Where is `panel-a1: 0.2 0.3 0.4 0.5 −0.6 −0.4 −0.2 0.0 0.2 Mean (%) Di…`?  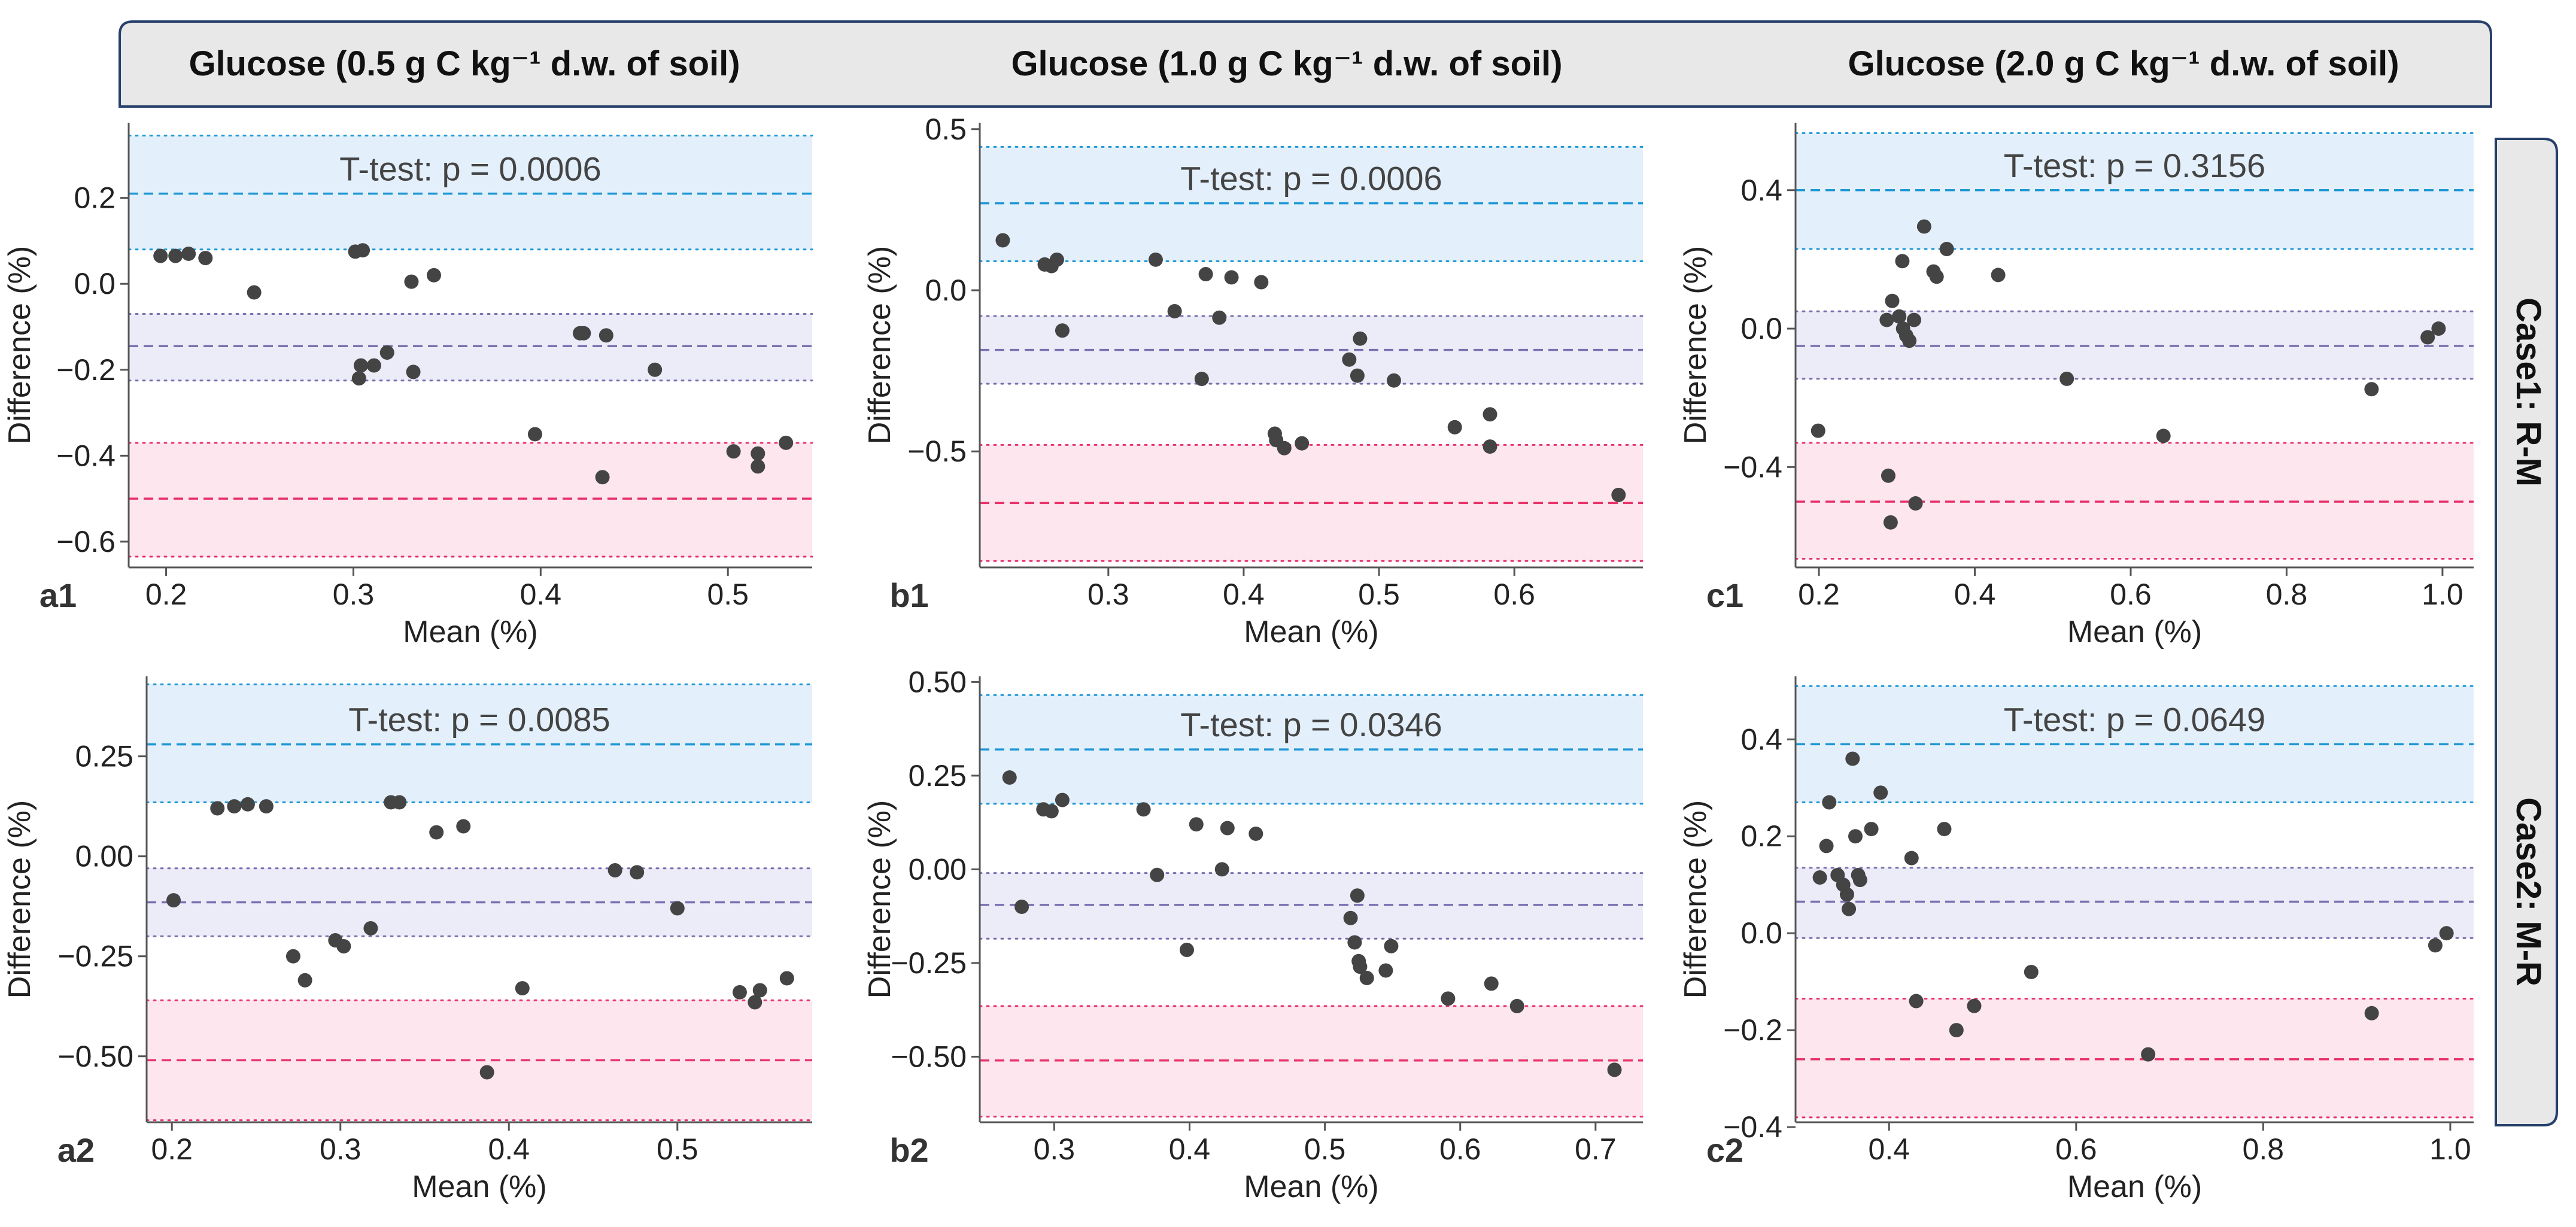 panel-a1: 0.2 0.3 0.4 0.5 −0.6 −0.4 −0.2 0.0 0.2 Mean (%) Di… is located at coordinates (407, 386).